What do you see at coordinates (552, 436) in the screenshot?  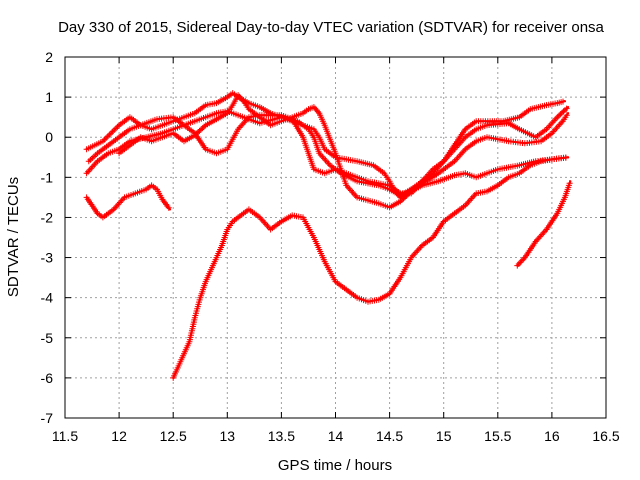 I see `x-tick-label: 16` at bounding box center [552, 436].